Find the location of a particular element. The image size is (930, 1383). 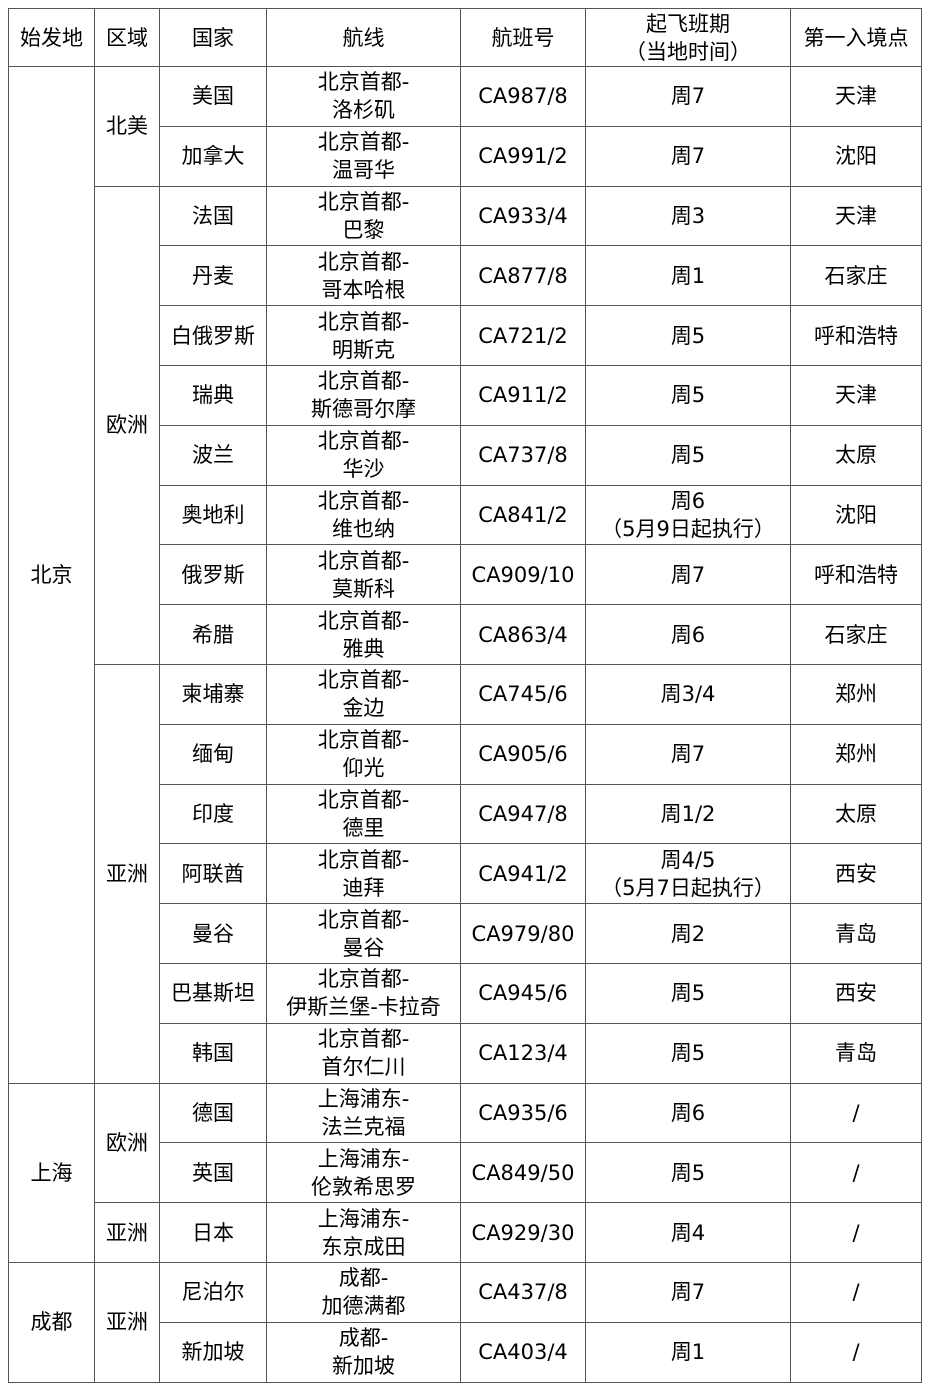

cell-line: 仰光 is located at coordinates (363, 768).